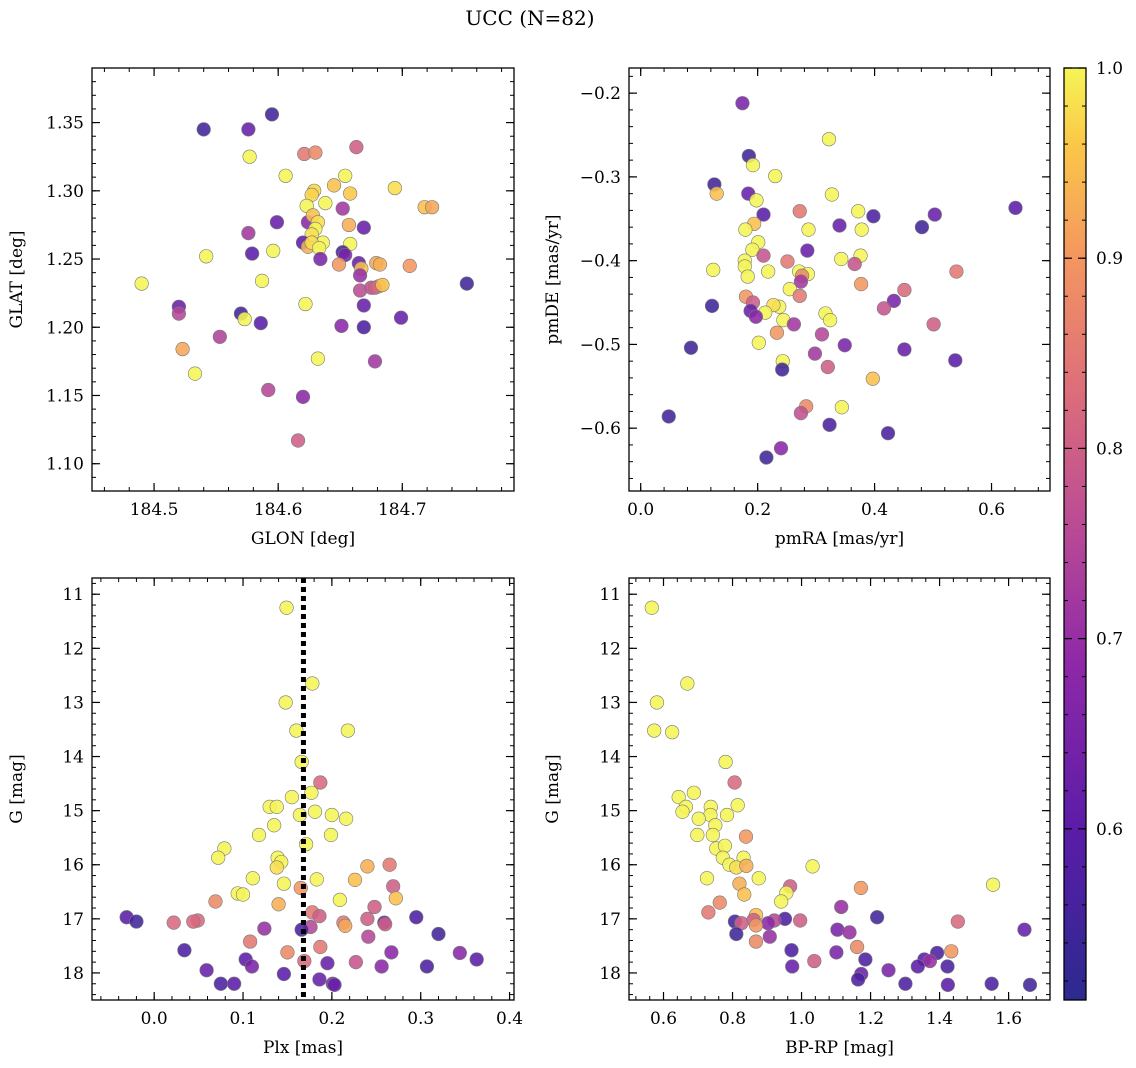 The image size is (1136, 1068). Describe the element at coordinates (839, 539) in the screenshot. I see `x-axis-label: pmRA [mas/yr]` at that location.